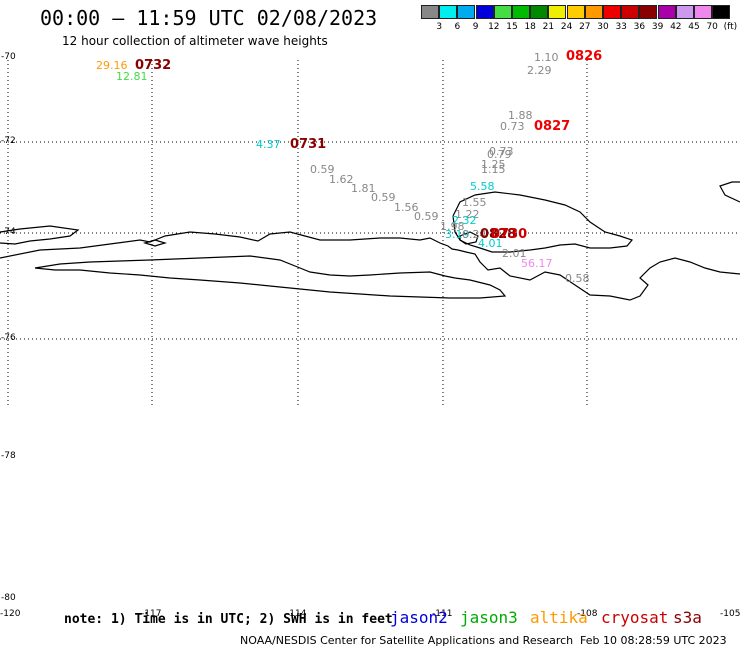  I want to click on pass-time-label: 0732, so click(153, 65).